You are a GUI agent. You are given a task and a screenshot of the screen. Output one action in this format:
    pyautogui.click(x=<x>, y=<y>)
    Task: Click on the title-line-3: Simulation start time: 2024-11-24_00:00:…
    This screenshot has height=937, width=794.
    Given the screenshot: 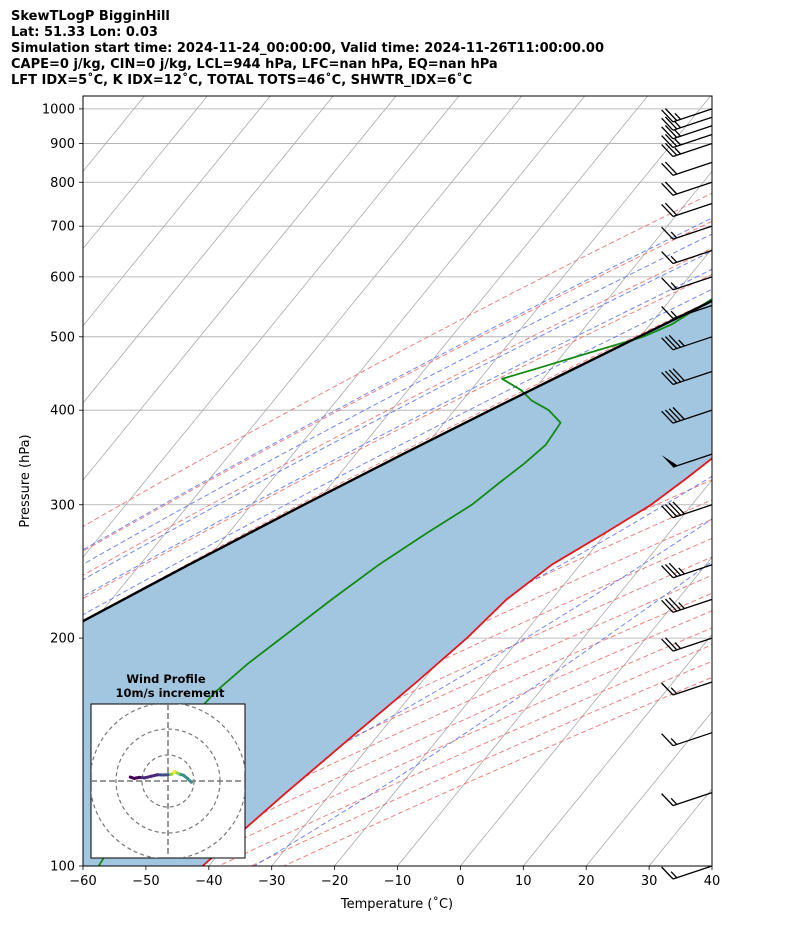 What is the action you would take?
    pyautogui.click(x=307, y=48)
    